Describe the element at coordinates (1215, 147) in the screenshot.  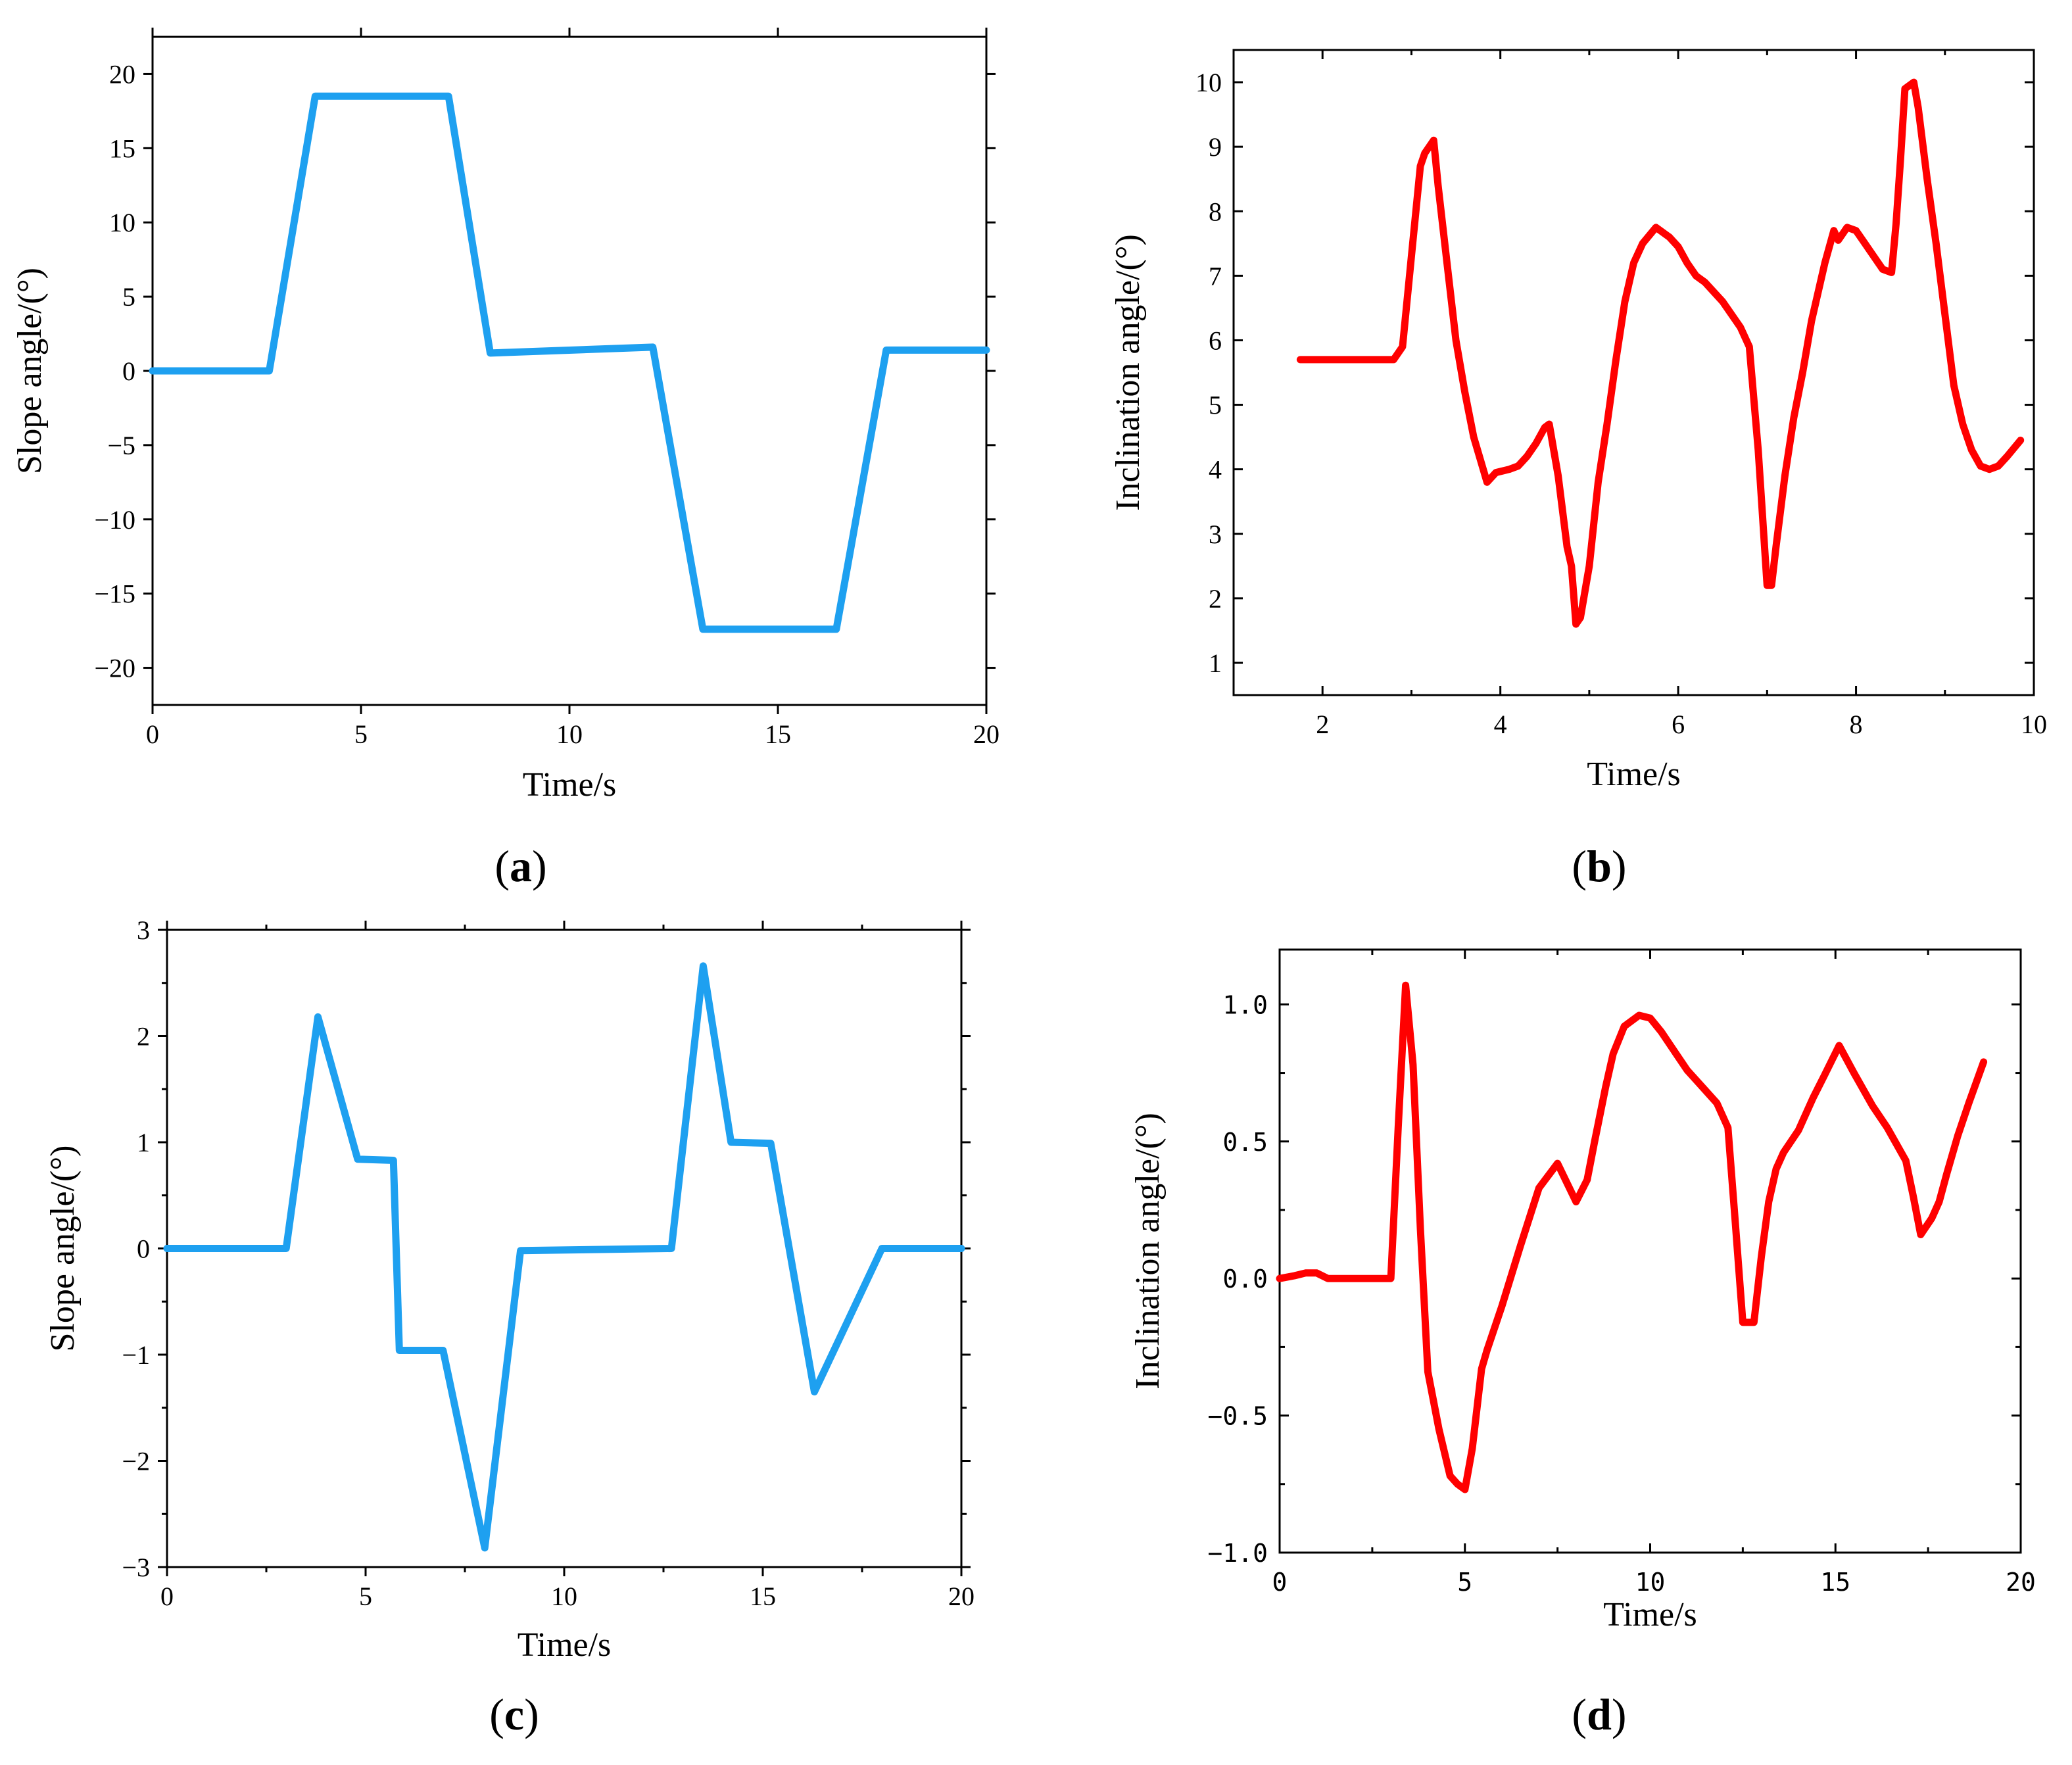
I see `y-tick-label: 9` at that location.